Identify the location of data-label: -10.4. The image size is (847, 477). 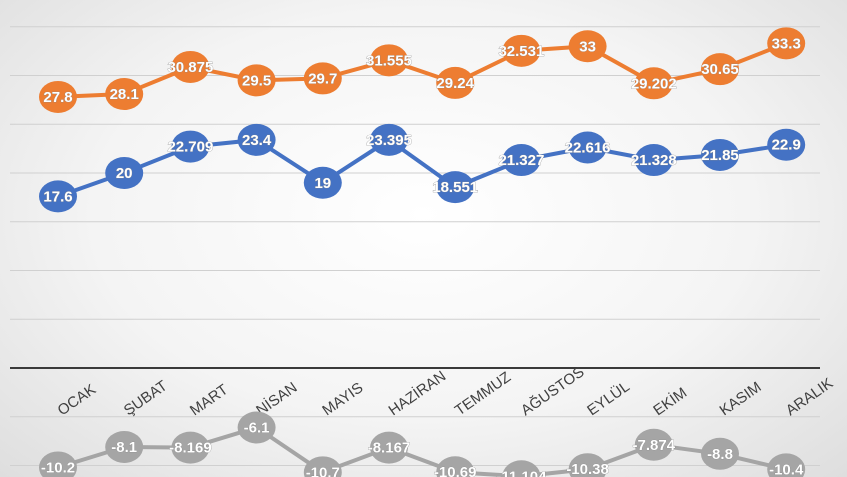
(786, 469).